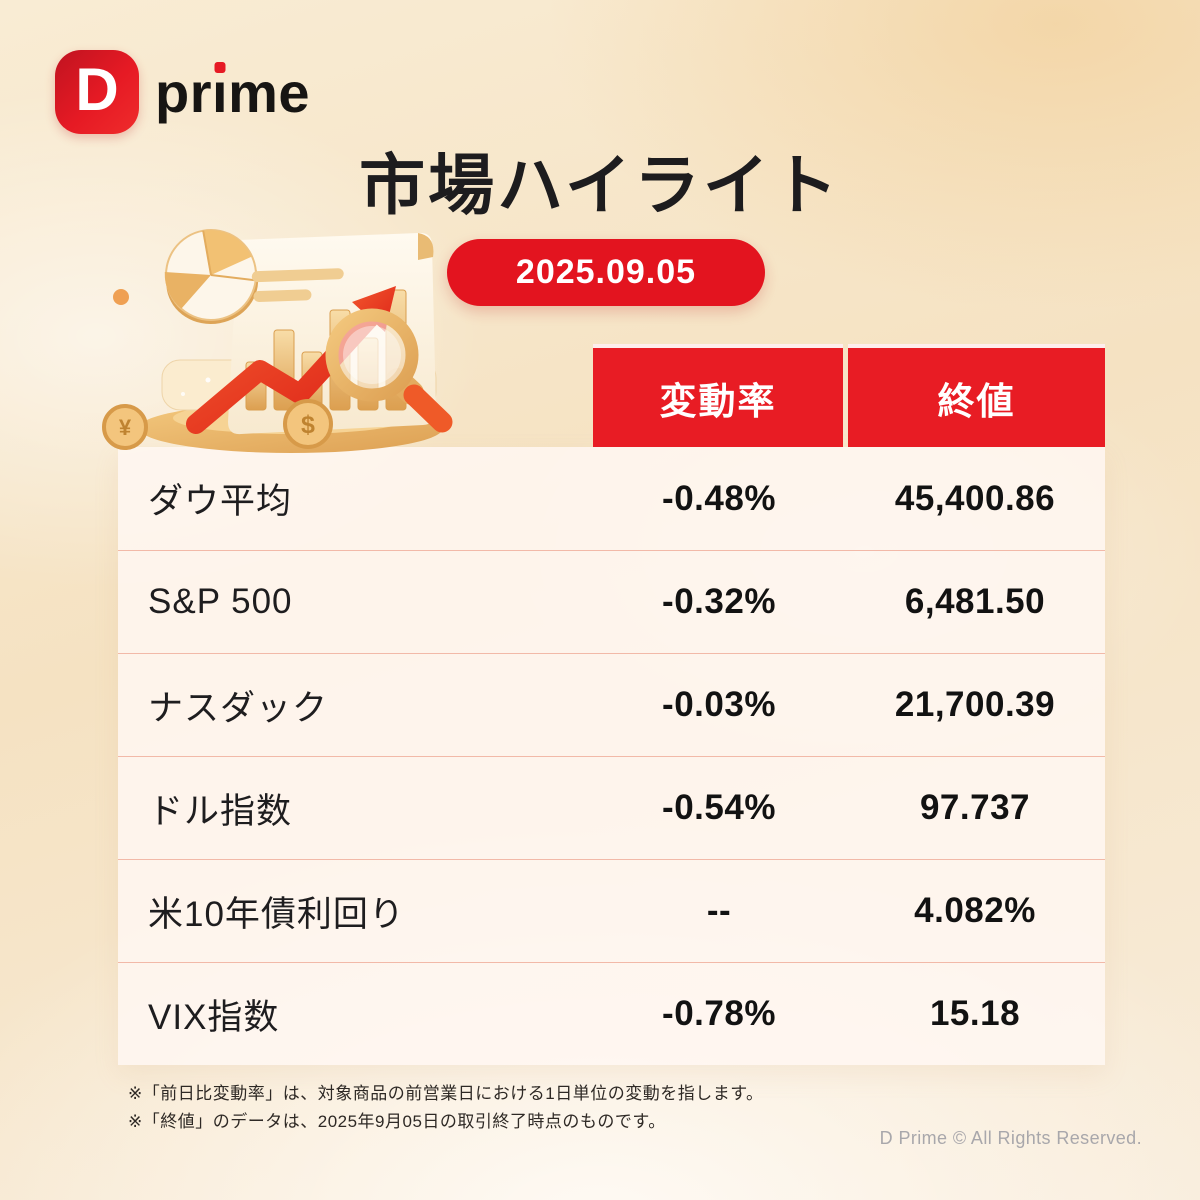 The width and height of the screenshot is (1200, 1200). What do you see at coordinates (211, 277) in the screenshot?
I see `pie-chart-icon` at bounding box center [211, 277].